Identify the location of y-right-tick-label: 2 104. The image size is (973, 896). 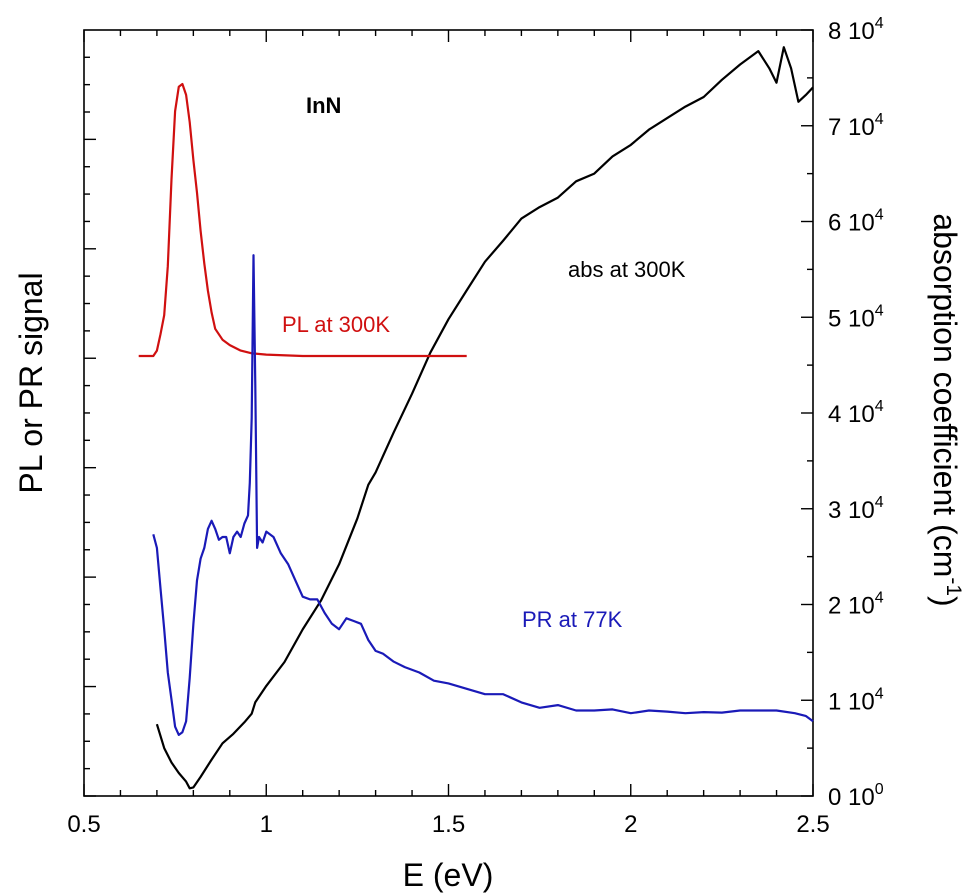
(856, 605).